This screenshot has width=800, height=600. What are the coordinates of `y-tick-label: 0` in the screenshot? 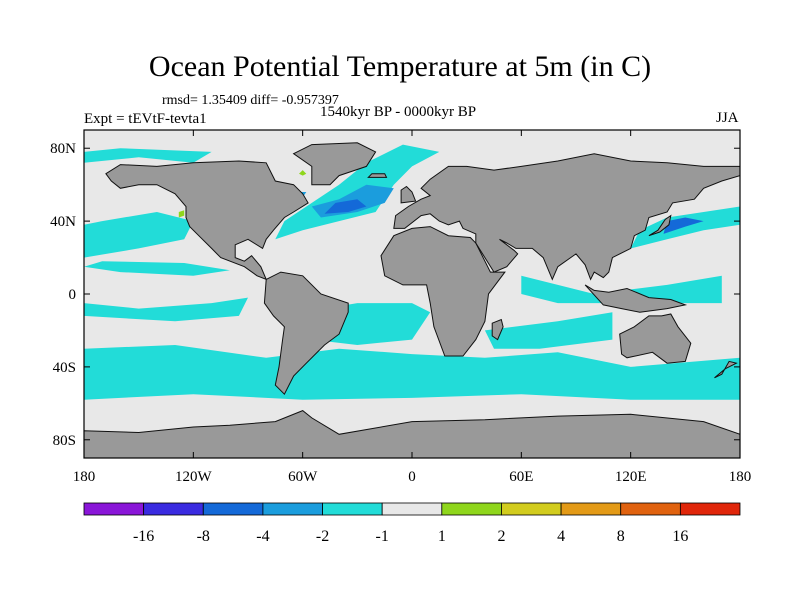 It's located at (73, 295).